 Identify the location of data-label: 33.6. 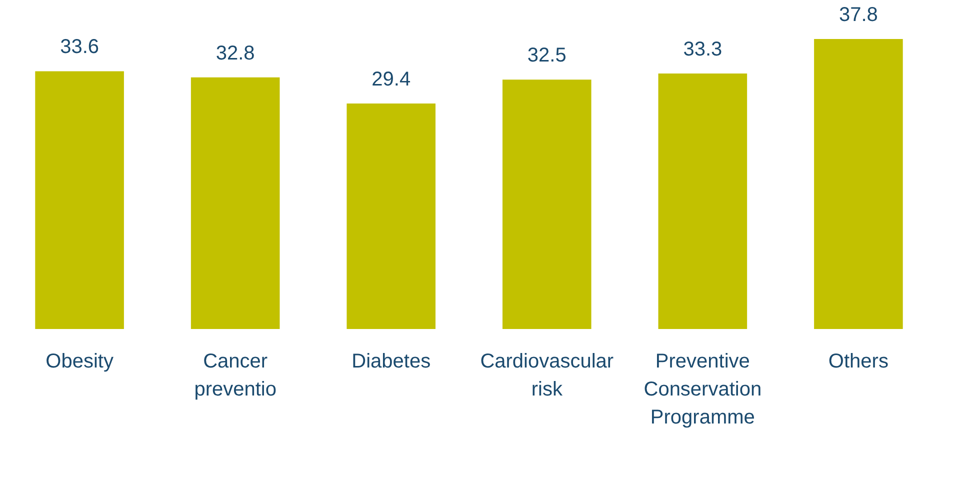
(80, 47).